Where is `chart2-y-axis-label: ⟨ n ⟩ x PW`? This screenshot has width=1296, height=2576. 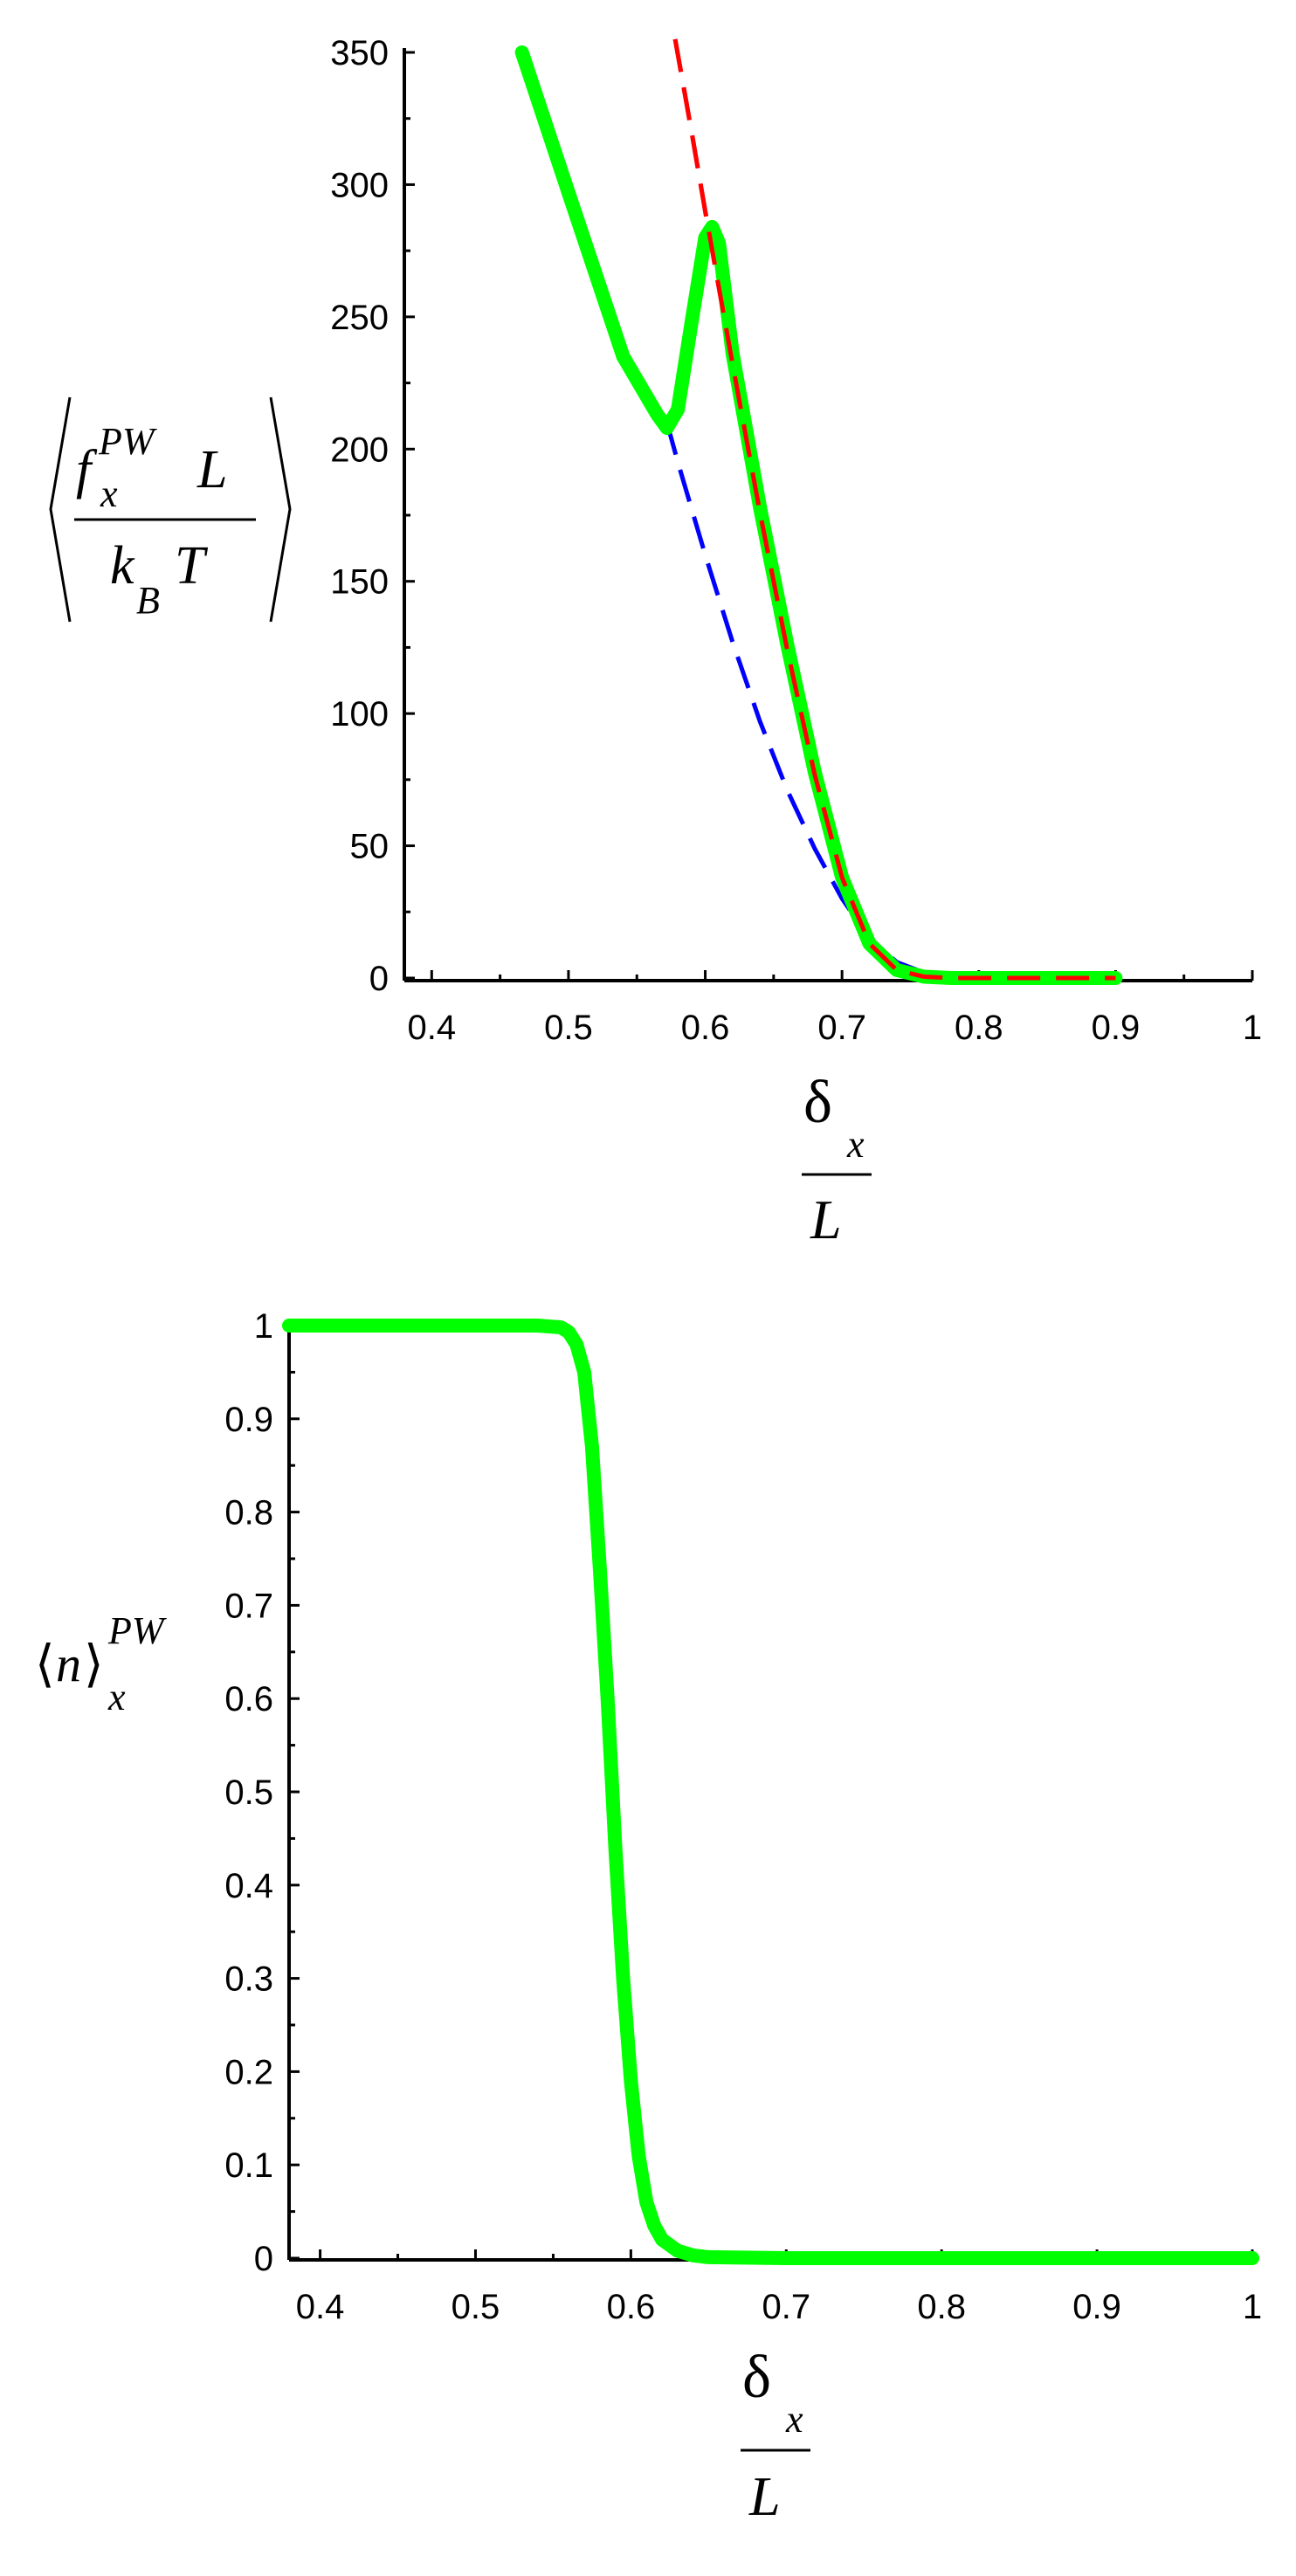
chart2-y-axis-label: ⟨ n ⟩ x PW is located at coordinates (101, 1663).